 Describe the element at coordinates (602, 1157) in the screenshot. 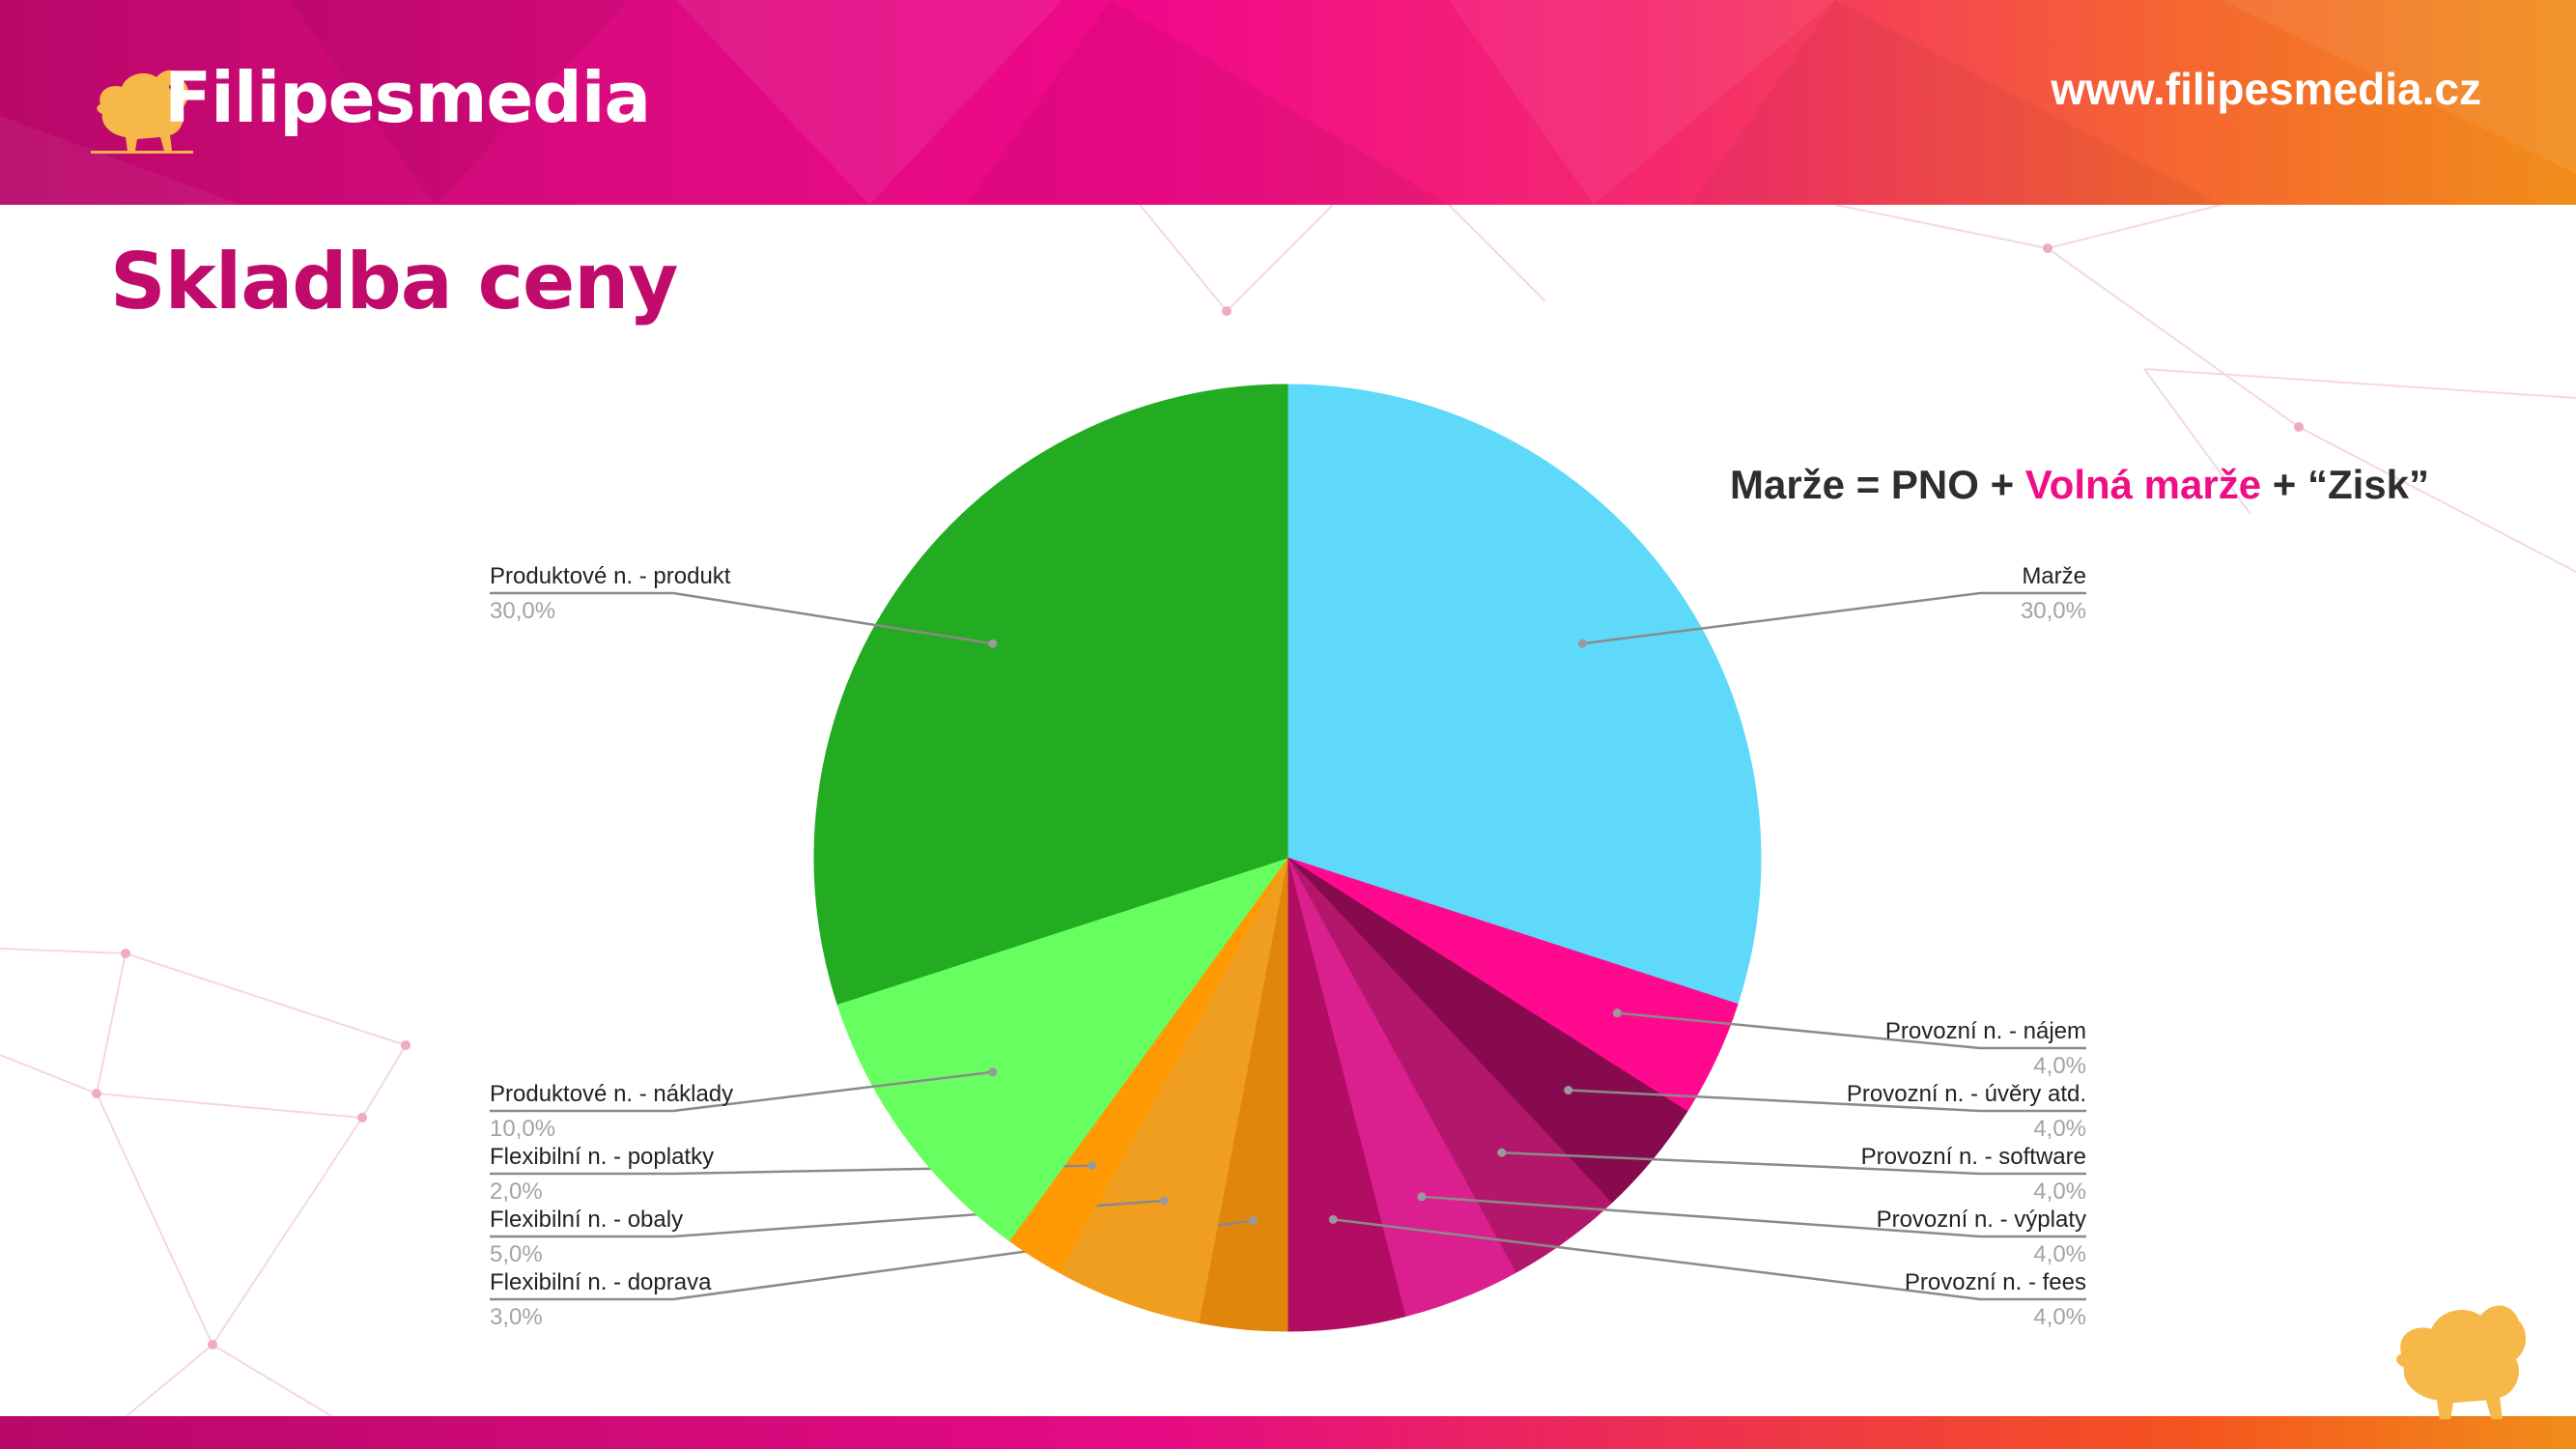

I see `slice-label: Flexibilní n. - poplatky` at that location.